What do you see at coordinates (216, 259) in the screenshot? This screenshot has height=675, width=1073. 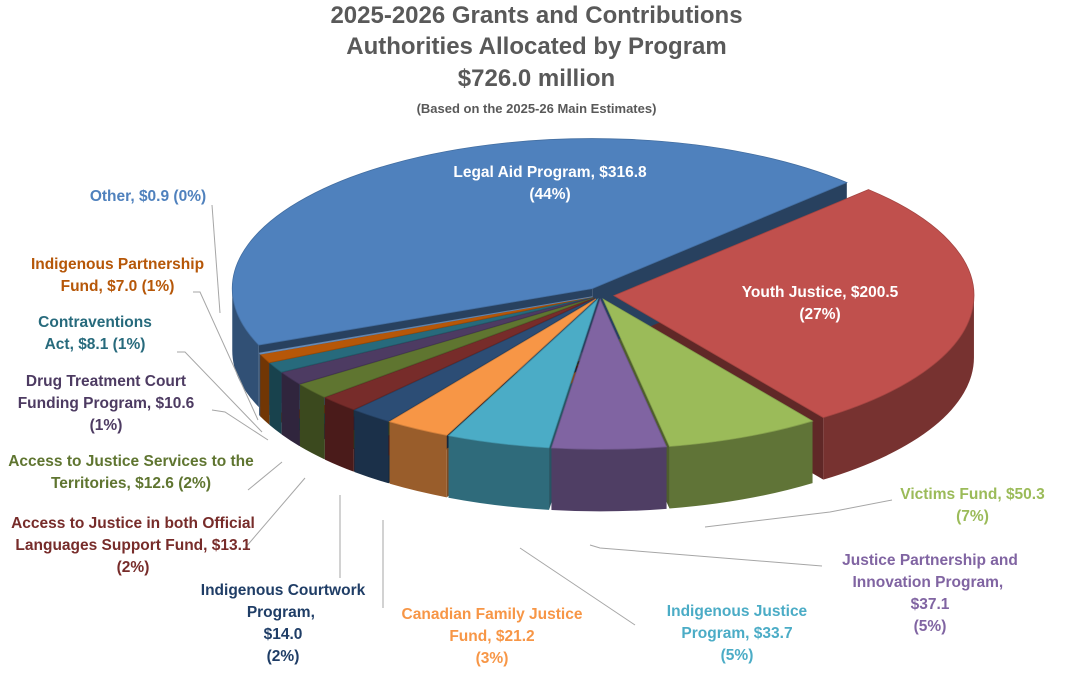 I see `leader-other` at bounding box center [216, 259].